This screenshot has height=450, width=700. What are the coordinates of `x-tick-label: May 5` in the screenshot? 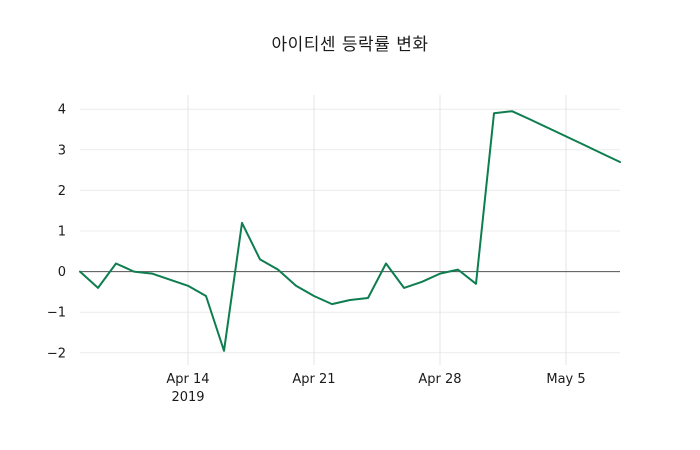 It's located at (565, 379).